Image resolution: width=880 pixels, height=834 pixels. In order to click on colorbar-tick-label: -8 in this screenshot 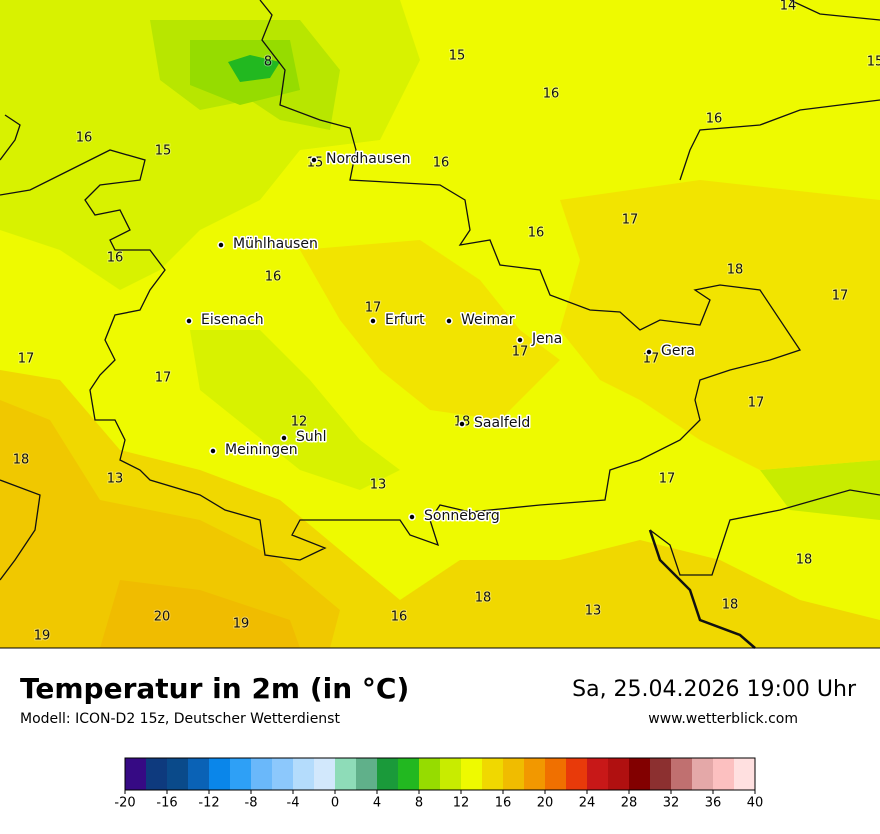, I will do `click(251, 803)`.